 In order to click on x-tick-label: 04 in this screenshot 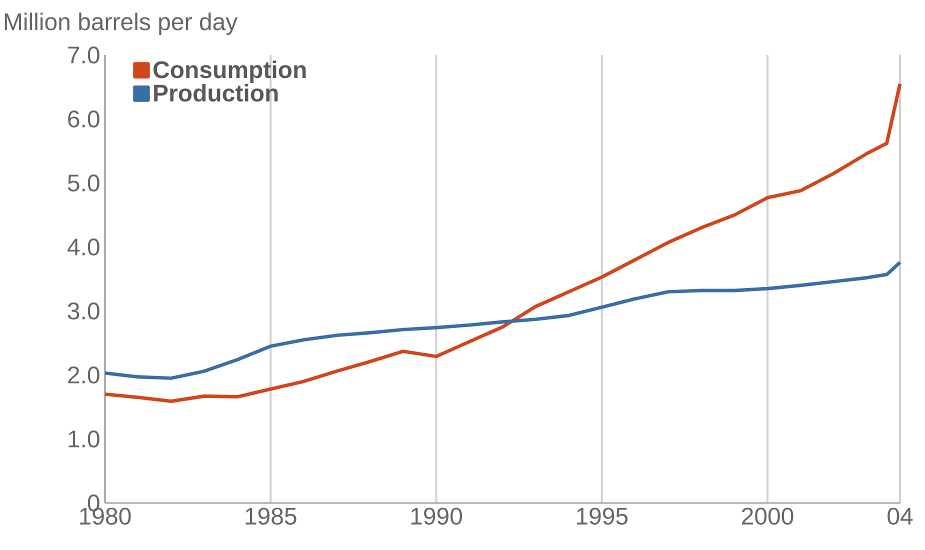, I will do `click(900, 516)`.